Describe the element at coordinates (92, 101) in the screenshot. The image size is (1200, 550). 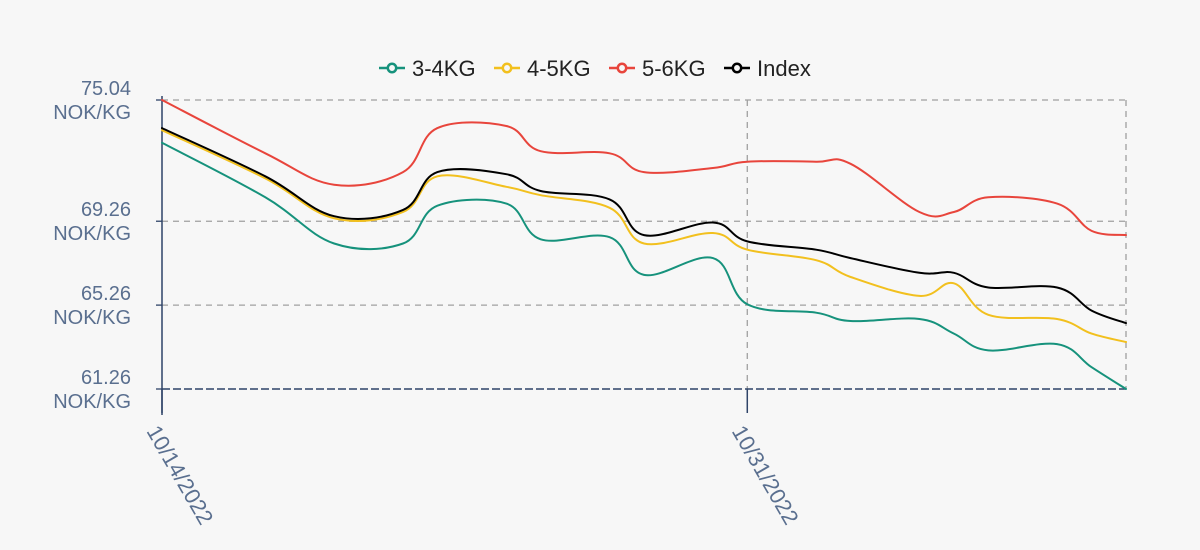
I see `y-tick-label: 75.04 NOK/KG` at that location.